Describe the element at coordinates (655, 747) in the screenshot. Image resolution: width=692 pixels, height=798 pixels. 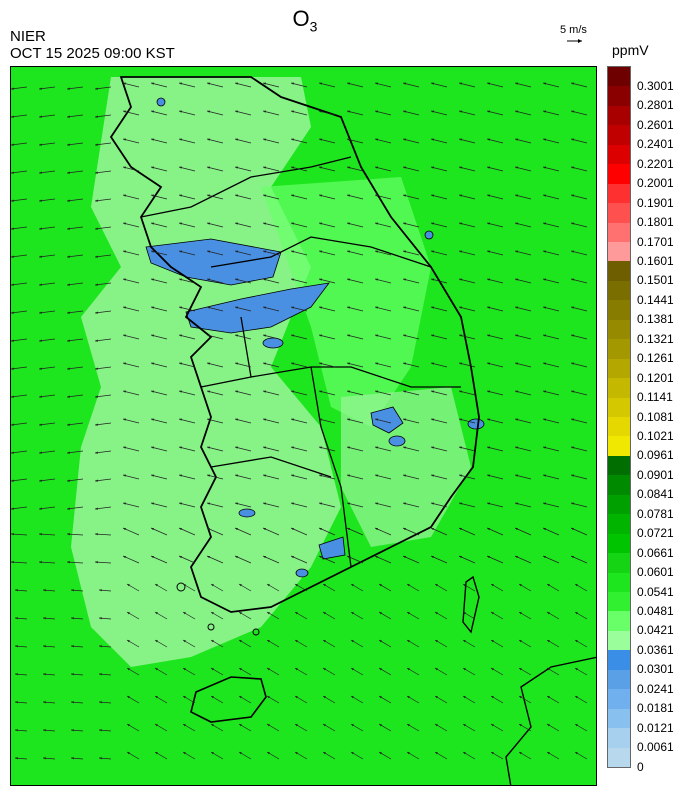
I see `legend-tick-label: 0.0061` at that location.